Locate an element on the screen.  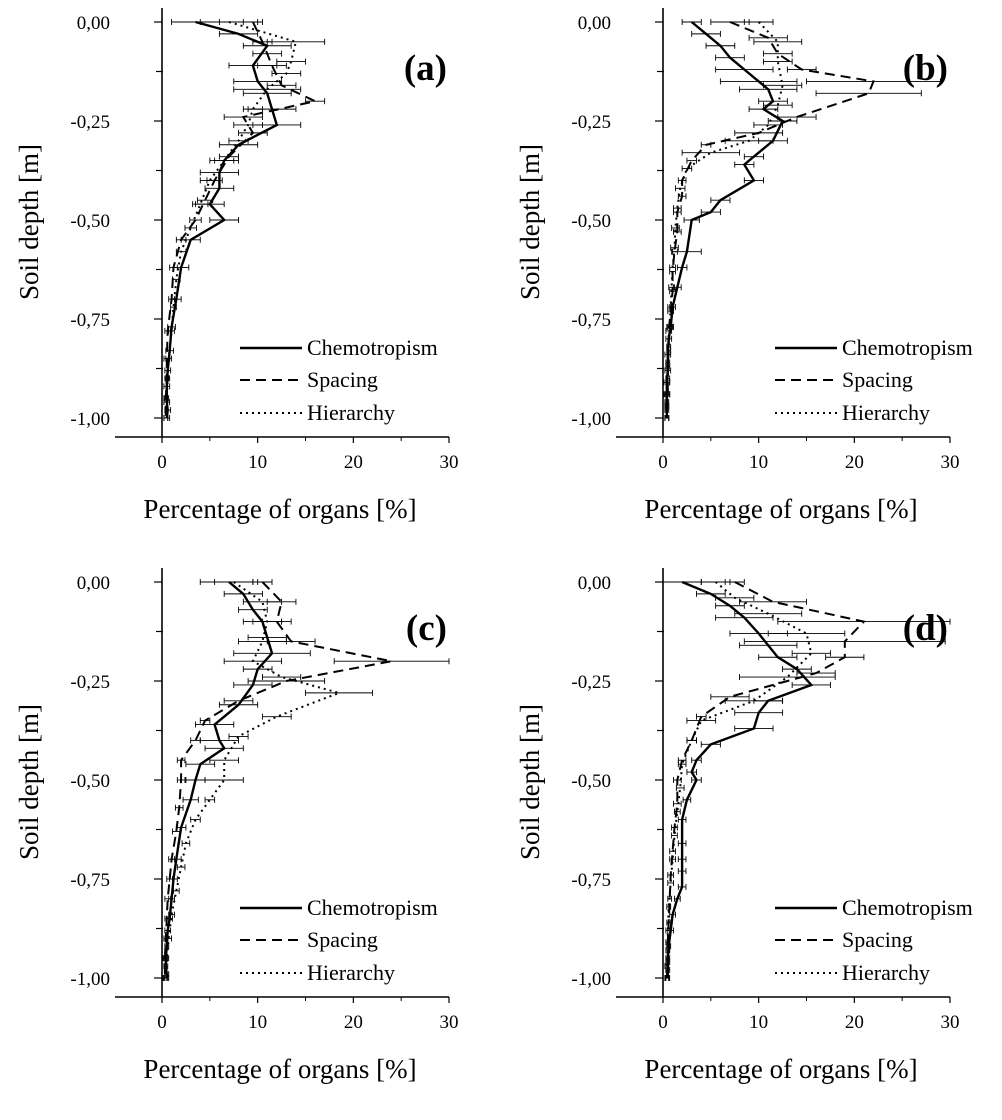
panel-tag: (b) is located at coordinates (925, 68).